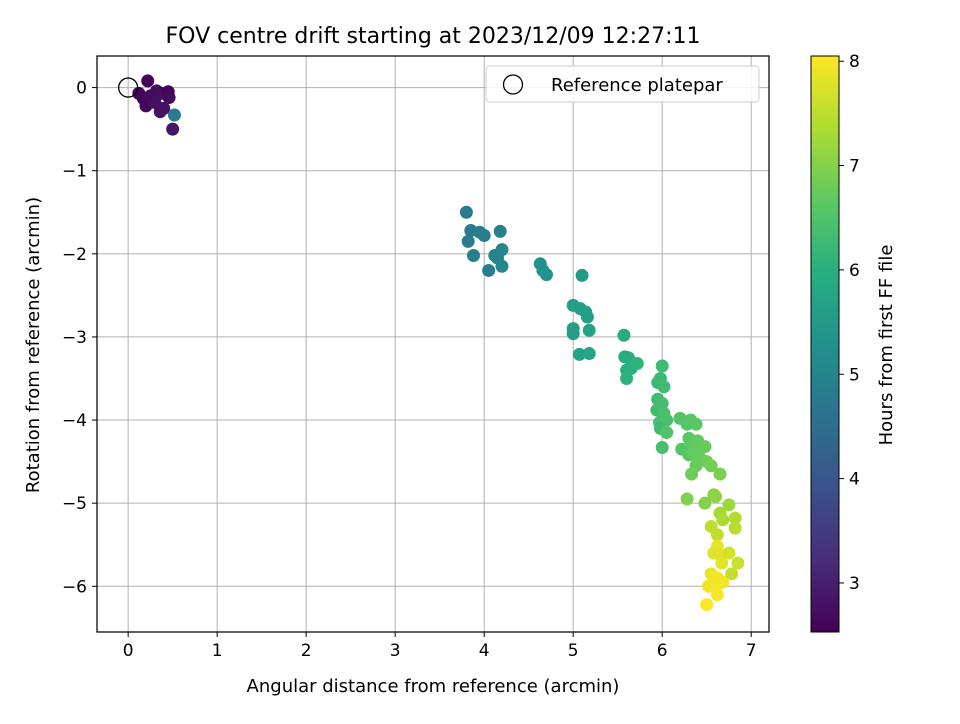 The image size is (960, 724). I want to click on y-tick-label: −6, so click(74, 587).